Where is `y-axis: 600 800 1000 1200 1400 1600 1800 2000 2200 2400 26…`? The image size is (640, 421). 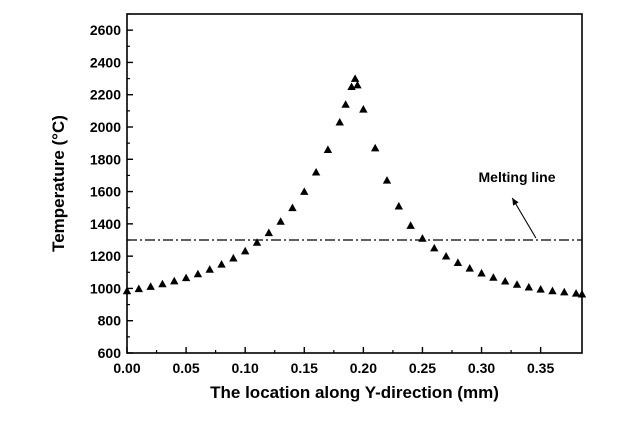
y-axis: 600 800 1000 1200 1400 1600 1800 2000 2200 2400 26… is located at coordinates (111, 187).